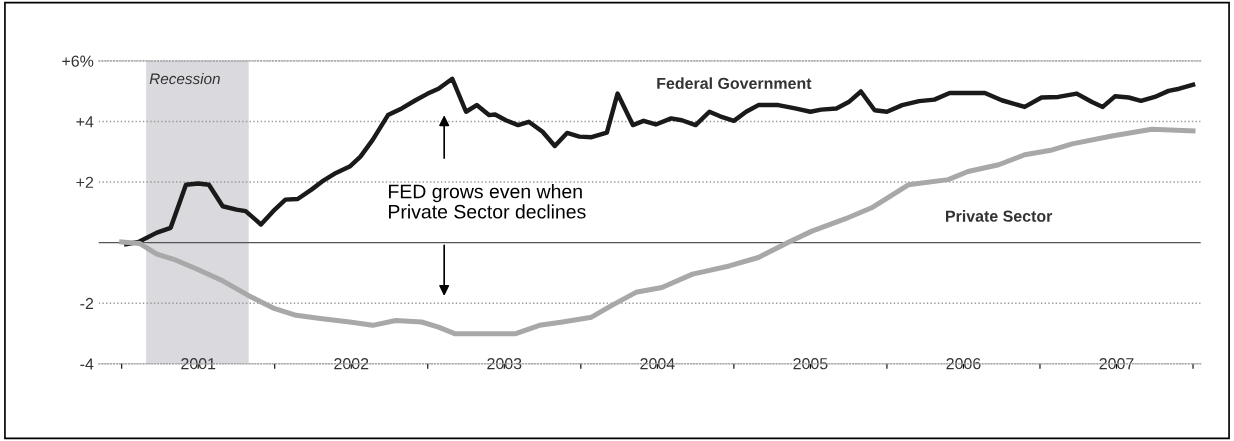 The height and width of the screenshot is (441, 1234). Describe the element at coordinates (810, 364) in the screenshot. I see `x-tick-label: 2005` at that location.